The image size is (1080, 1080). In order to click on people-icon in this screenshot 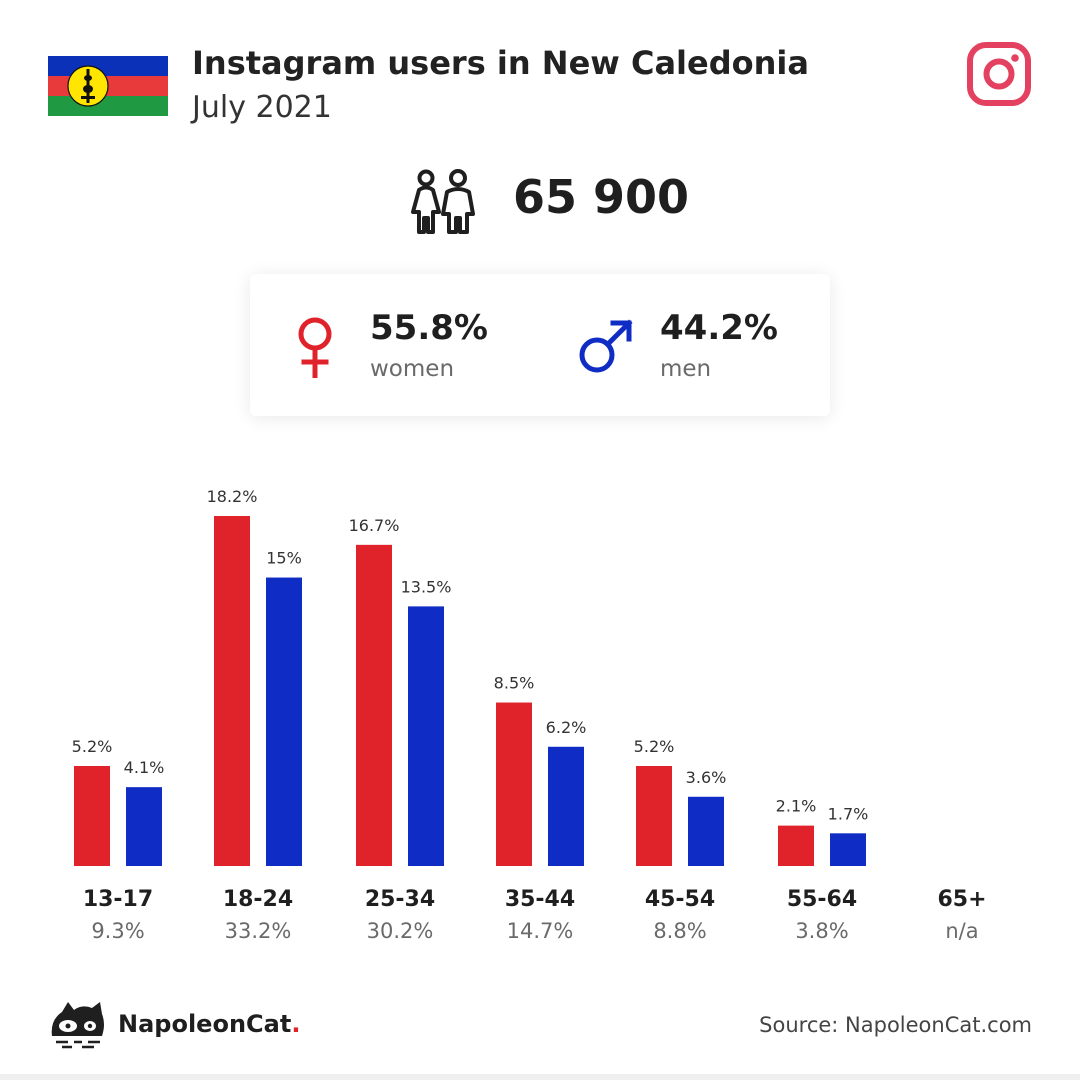, I will do `click(443, 201)`.